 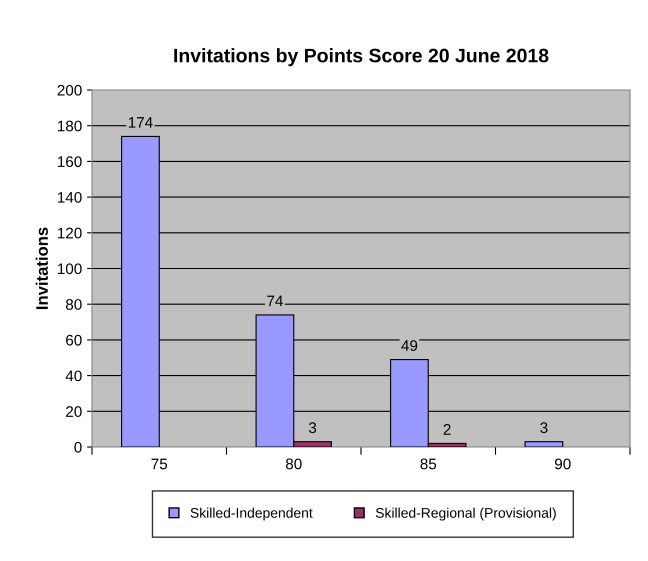 I want to click on y-tick-label: 0, so click(x=78, y=447).